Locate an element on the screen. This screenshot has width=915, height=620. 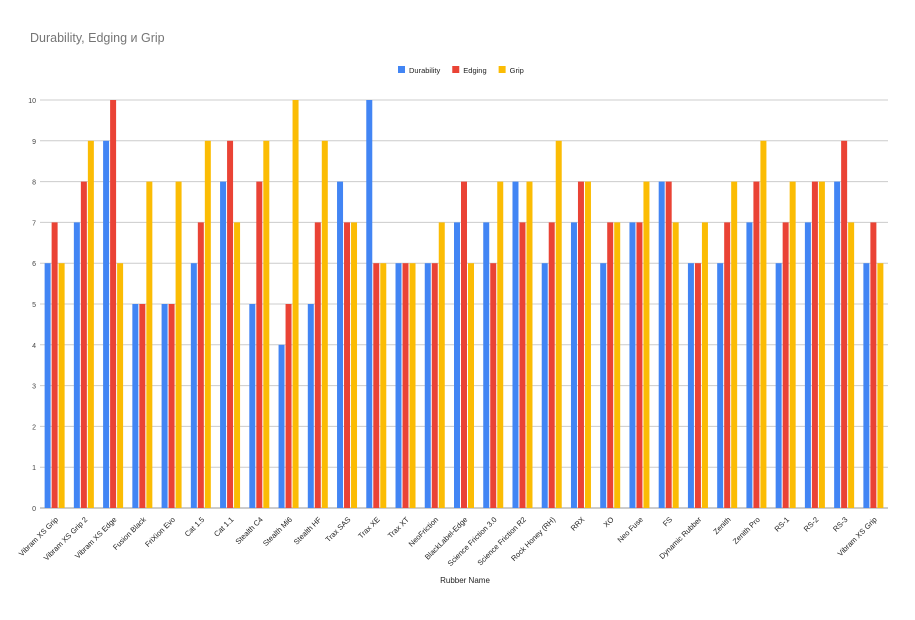
legend-item-durability: Durability is located at coordinates (419, 70).